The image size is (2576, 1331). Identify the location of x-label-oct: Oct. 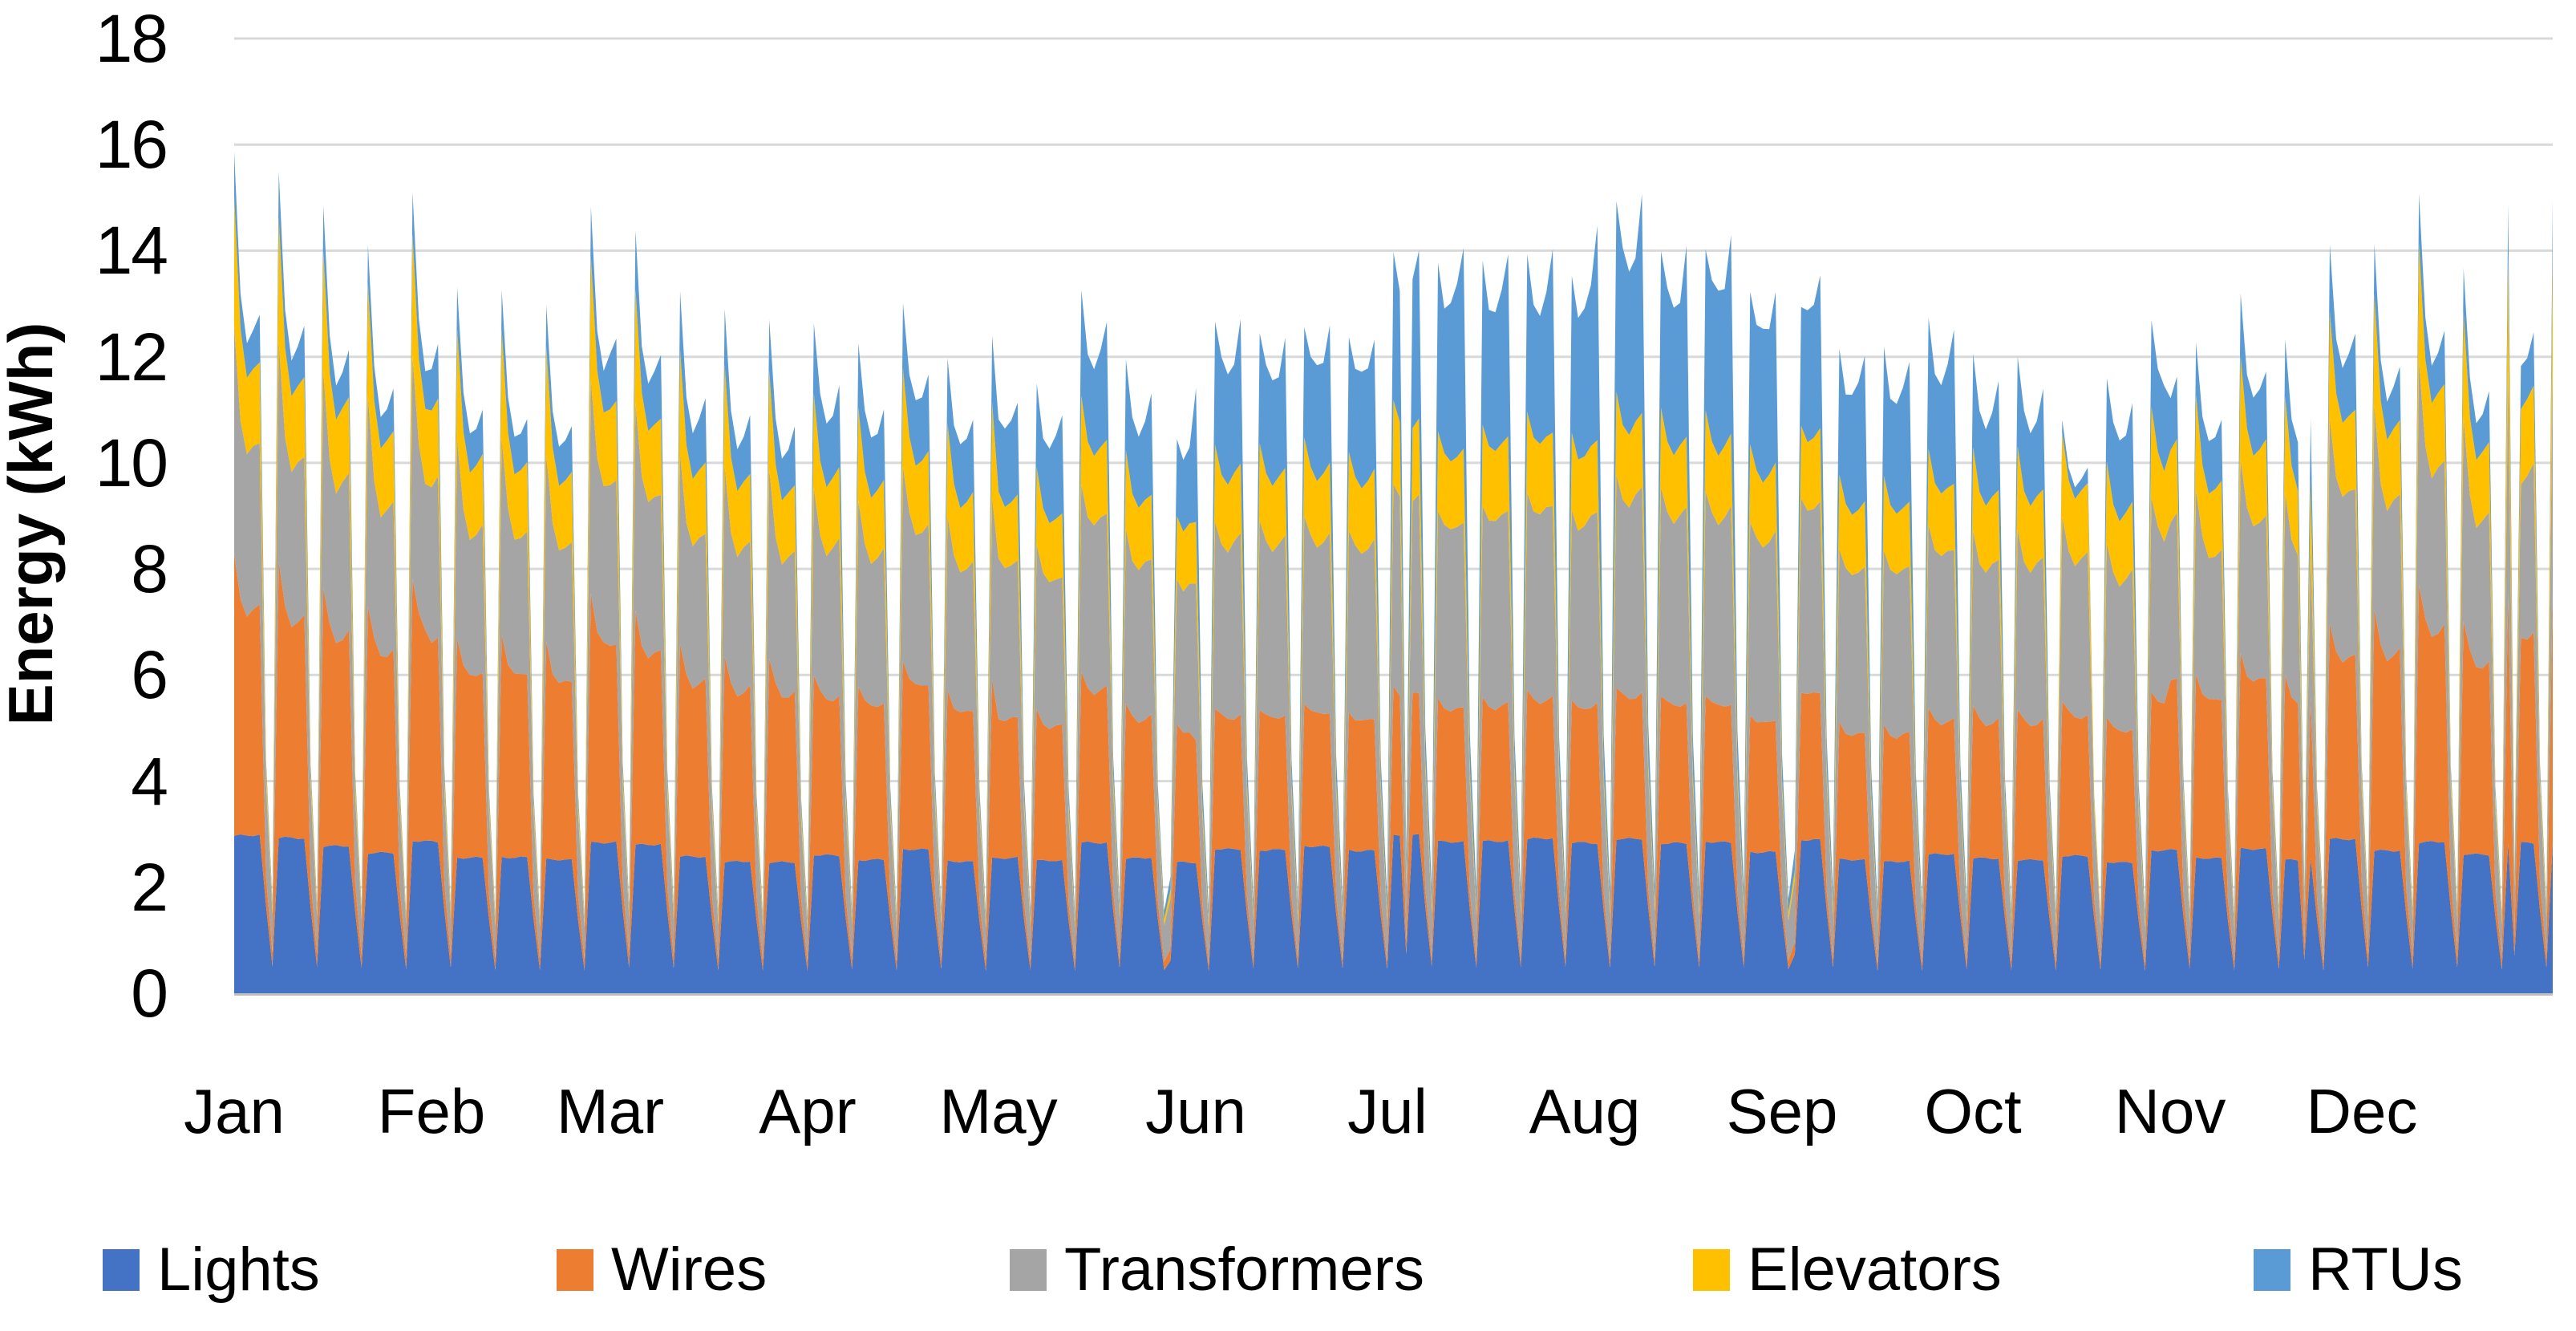
(1973, 1111).